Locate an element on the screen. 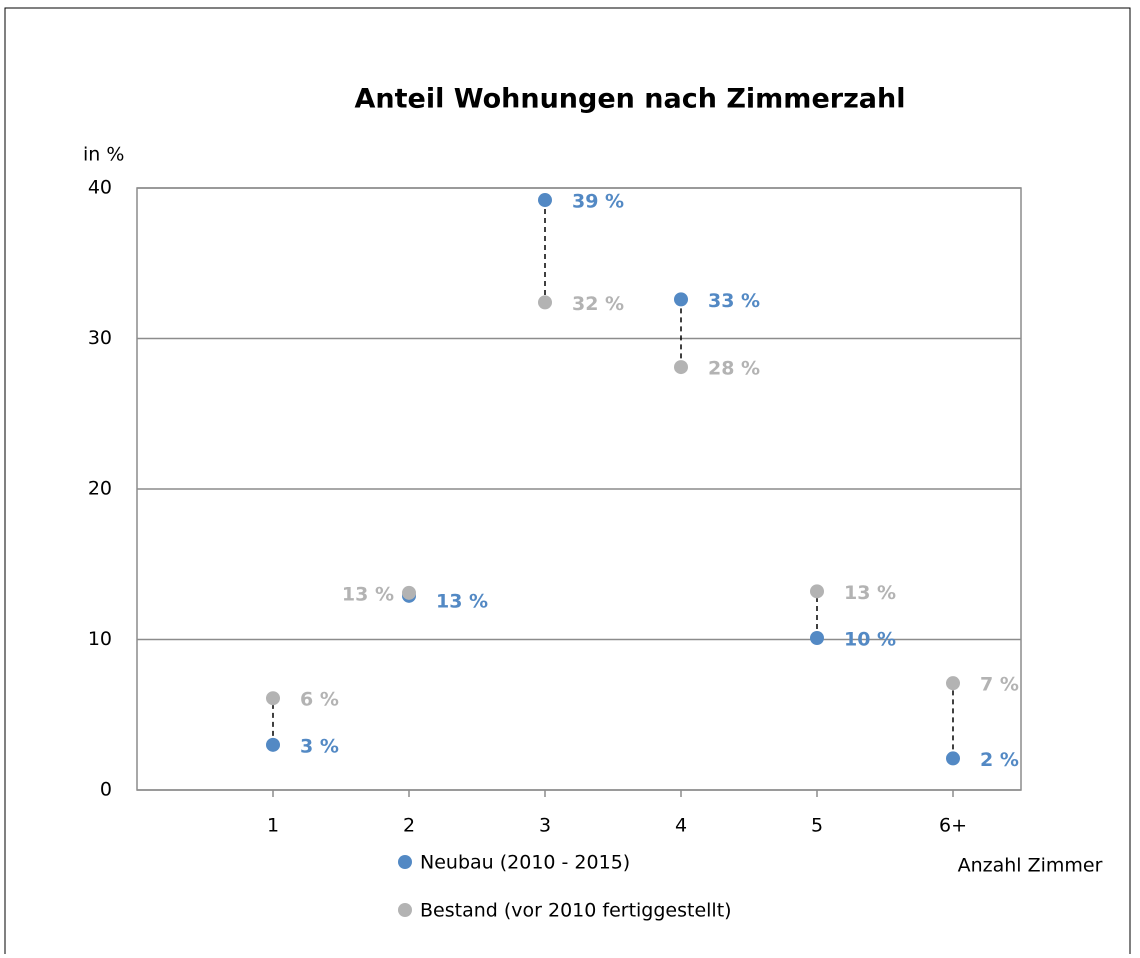 The height and width of the screenshot is (958, 1140). data-label: 32 % is located at coordinates (598, 304).